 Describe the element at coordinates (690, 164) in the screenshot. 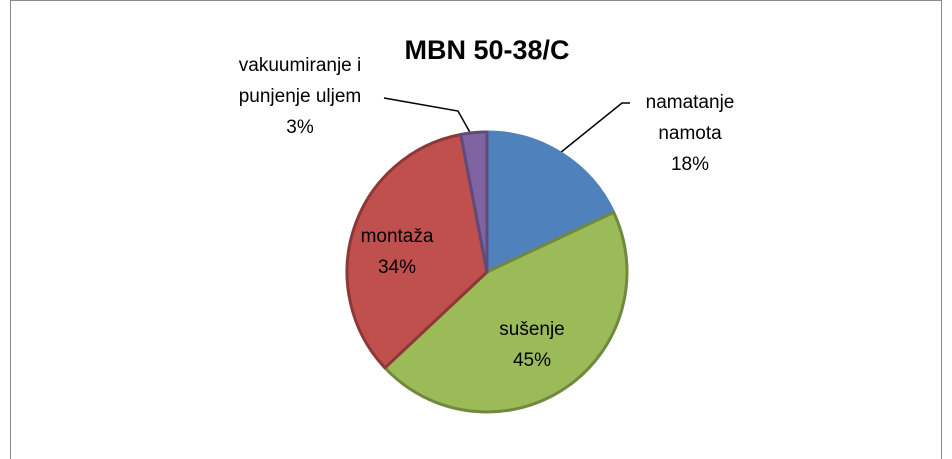

I see `value-label: 18%` at that location.